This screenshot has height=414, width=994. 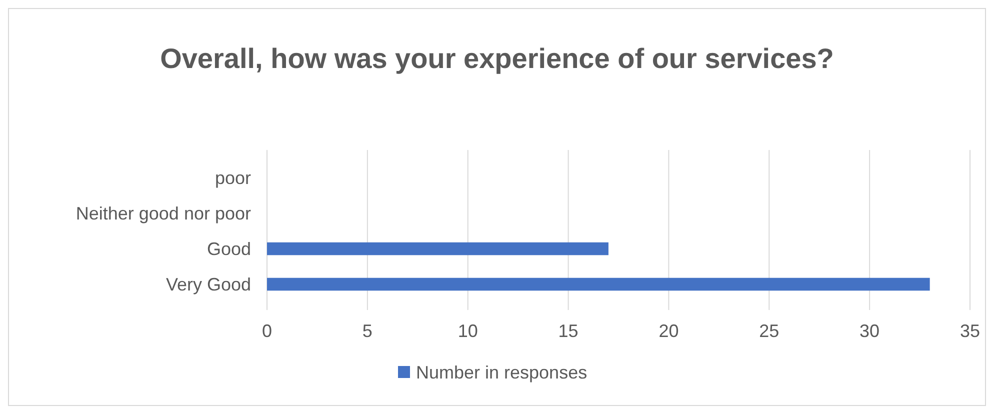 What do you see at coordinates (367, 331) in the screenshot?
I see `x-tick-label: 5` at bounding box center [367, 331].